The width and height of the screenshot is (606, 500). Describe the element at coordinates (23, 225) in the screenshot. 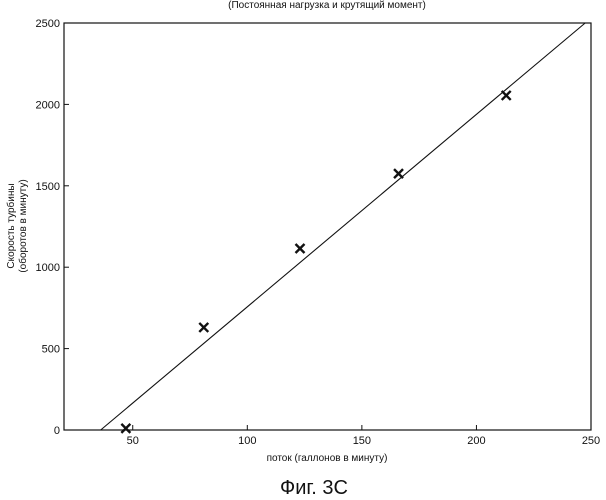

I see `y-axis-label-line-2: (оборотов в минуту)` at that location.